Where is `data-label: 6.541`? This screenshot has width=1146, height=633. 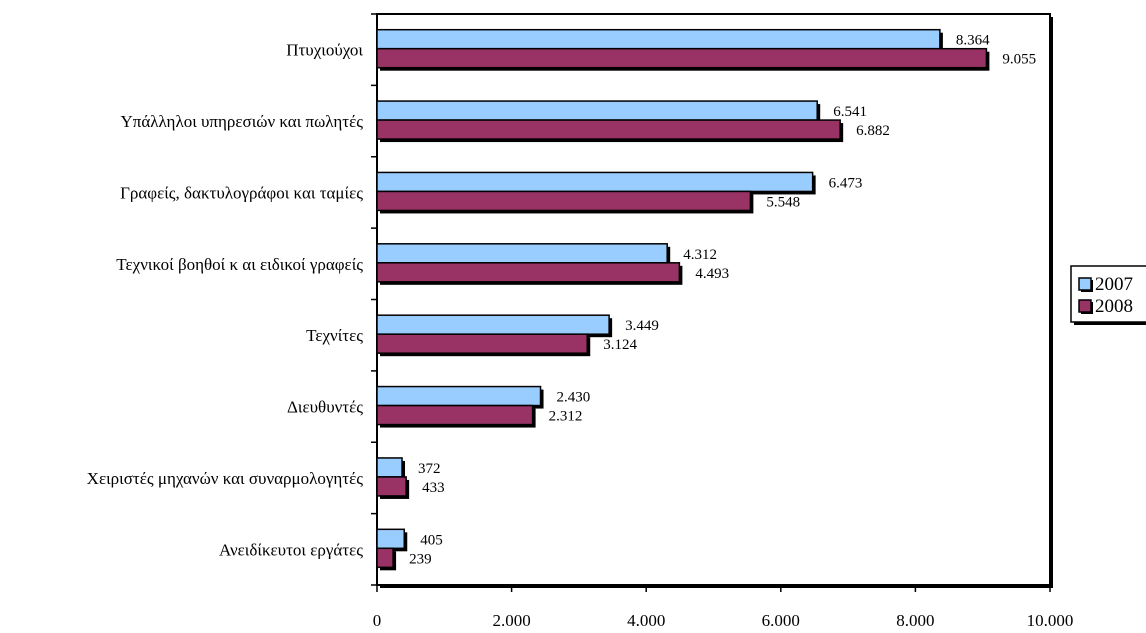 data-label: 6.541 is located at coordinates (850, 112).